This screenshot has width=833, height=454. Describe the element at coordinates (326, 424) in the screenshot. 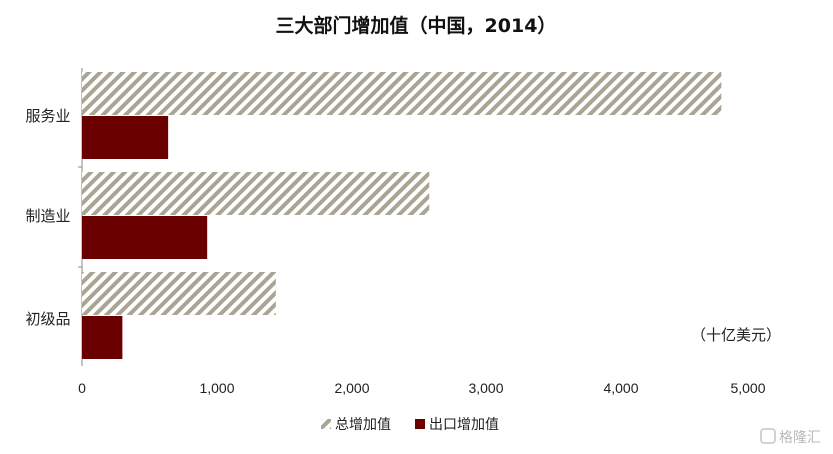

I see `legend-swatch-total` at that location.